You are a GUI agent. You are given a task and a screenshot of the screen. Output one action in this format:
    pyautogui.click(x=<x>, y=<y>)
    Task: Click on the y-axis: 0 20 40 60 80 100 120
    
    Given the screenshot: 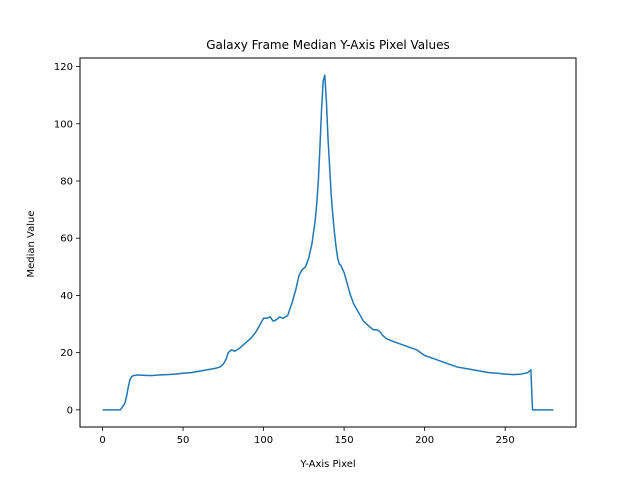 What is the action you would take?
    pyautogui.click(x=67, y=239)
    